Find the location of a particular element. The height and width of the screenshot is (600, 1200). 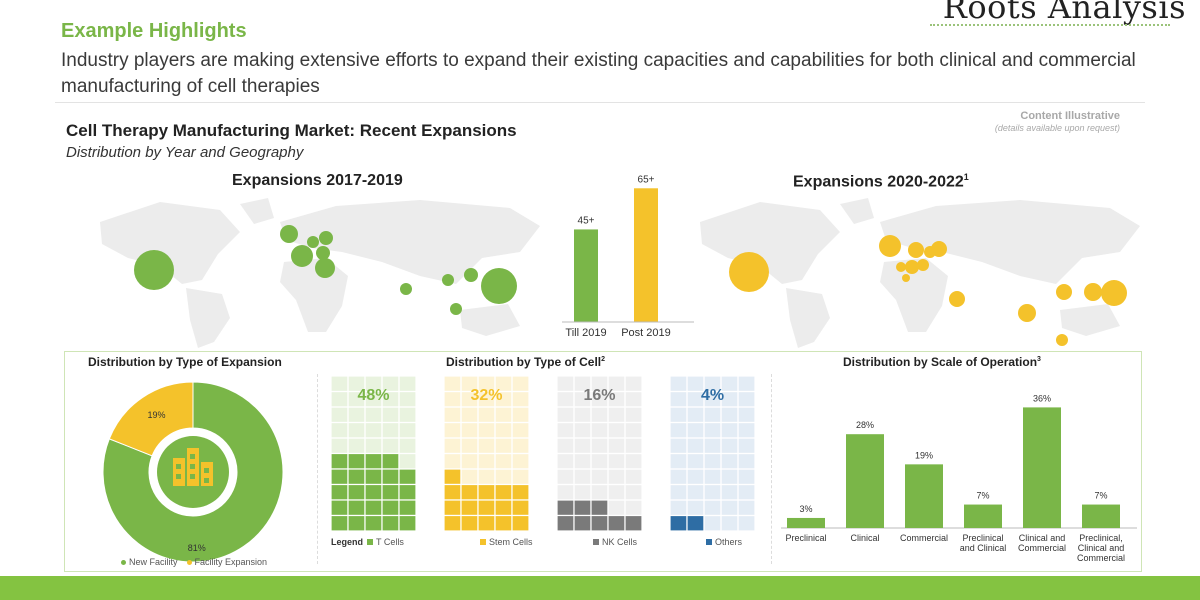

legend-label: T Cells is located at coordinates (390, 542).